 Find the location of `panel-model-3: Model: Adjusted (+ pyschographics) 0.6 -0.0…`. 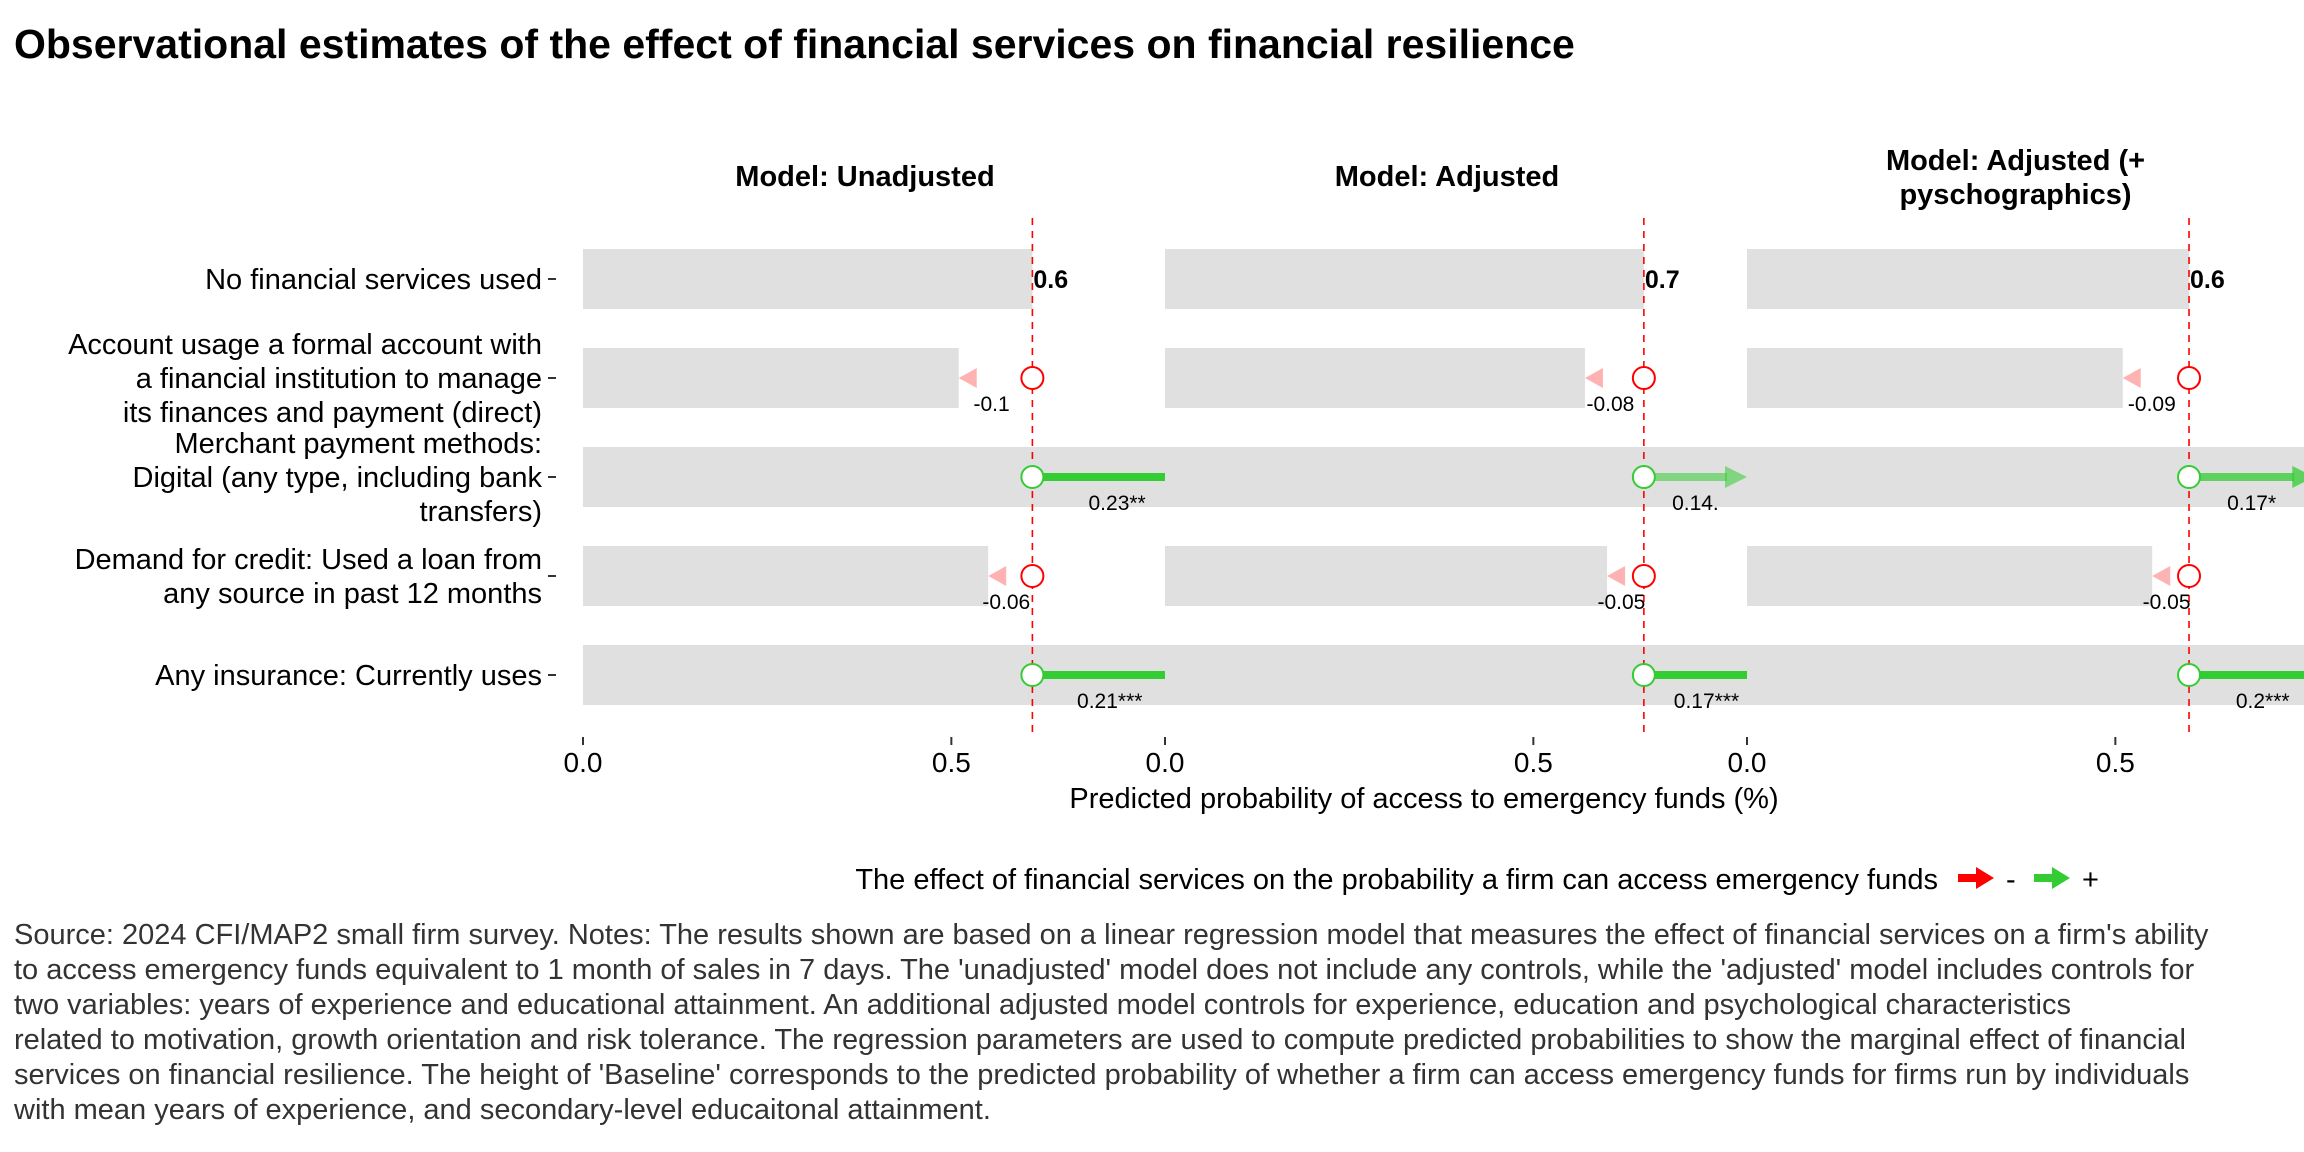

panel-model-3: Model: Adjusted (+ pyschographics) 0.6 -0.0… is located at coordinates (2016, 461).